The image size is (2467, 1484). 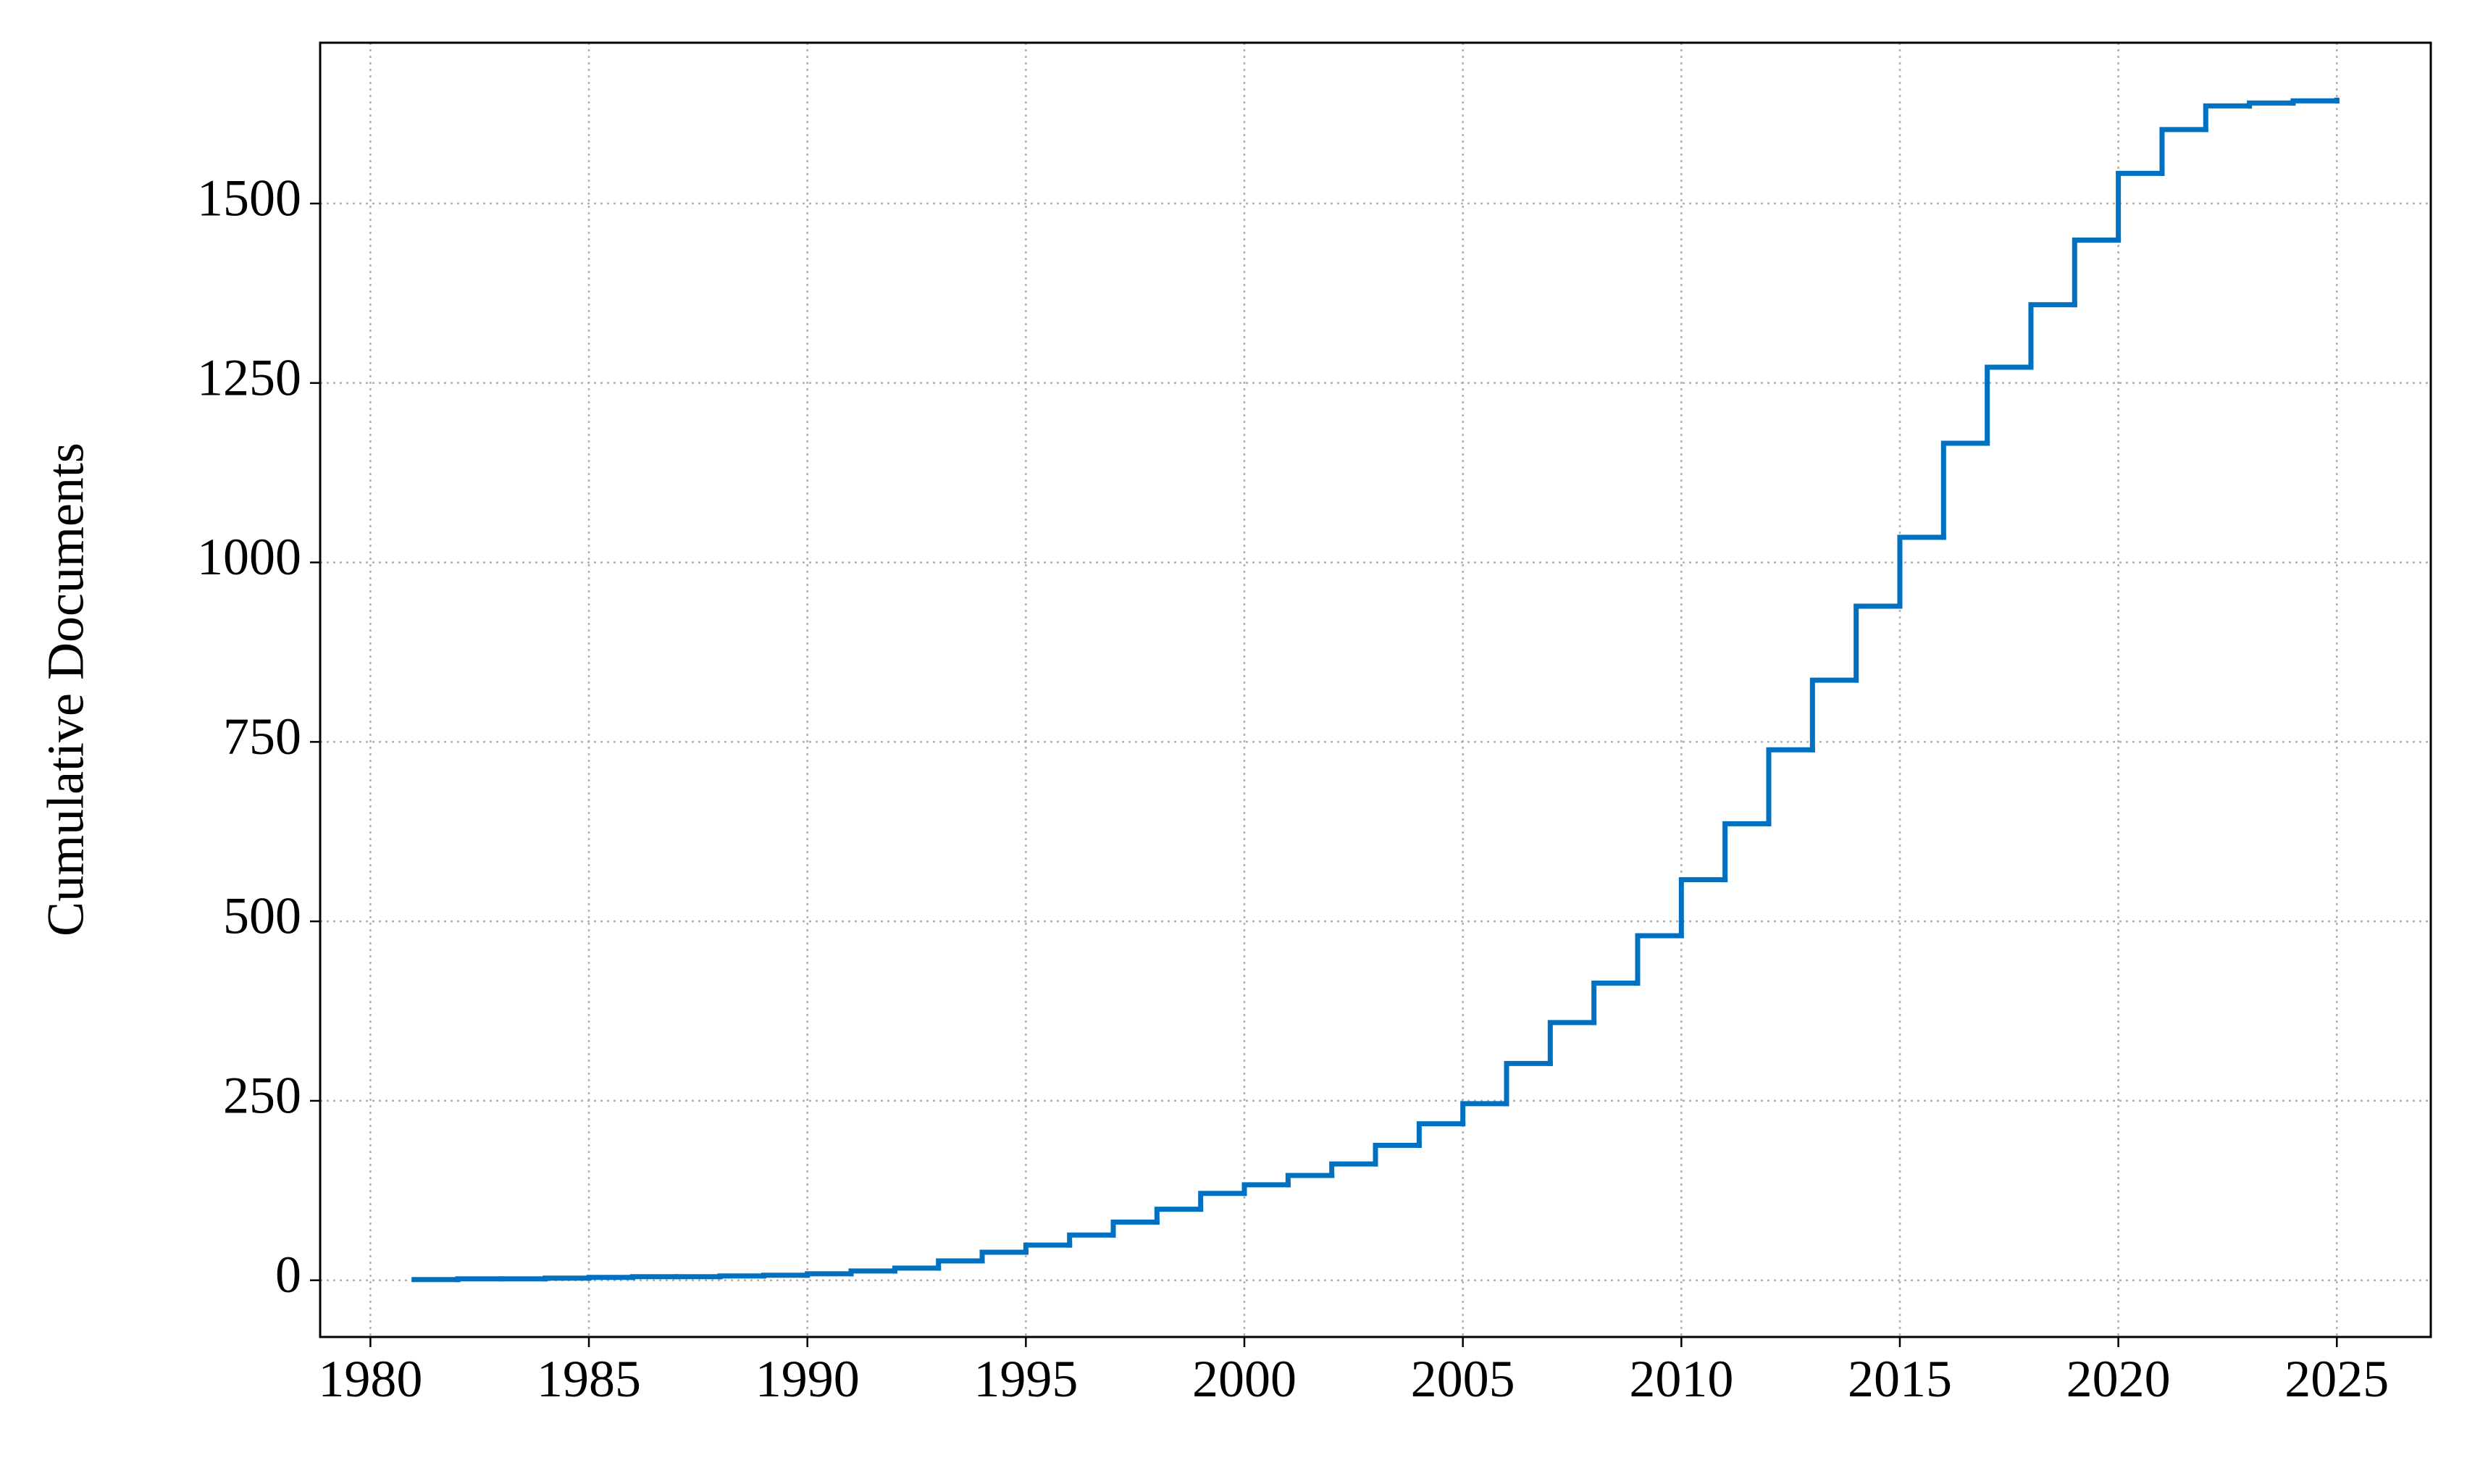 I want to click on x-tick-label: 2020, so click(x=2118, y=1379).